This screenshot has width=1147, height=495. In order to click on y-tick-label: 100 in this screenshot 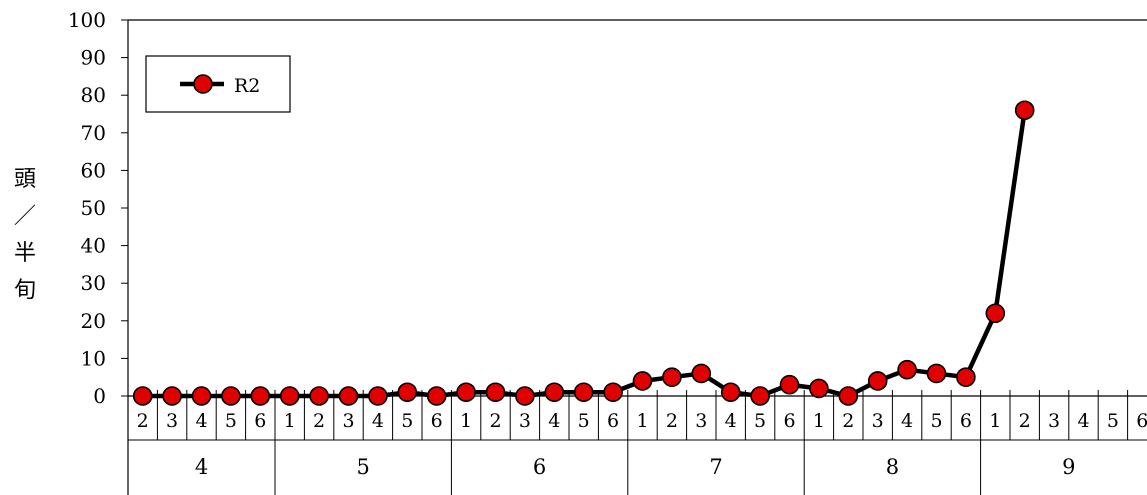, I will do `click(87, 20)`.